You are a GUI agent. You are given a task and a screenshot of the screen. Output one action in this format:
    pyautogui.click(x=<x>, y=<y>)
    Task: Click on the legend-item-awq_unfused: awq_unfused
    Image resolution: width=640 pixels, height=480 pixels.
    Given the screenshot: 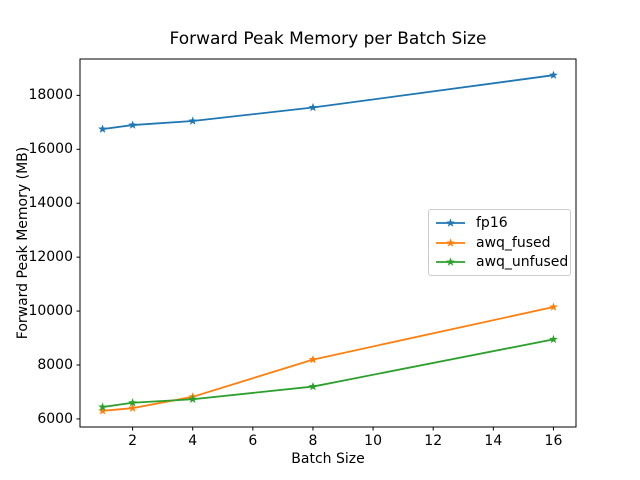 What is the action you would take?
    pyautogui.click(x=501, y=262)
    